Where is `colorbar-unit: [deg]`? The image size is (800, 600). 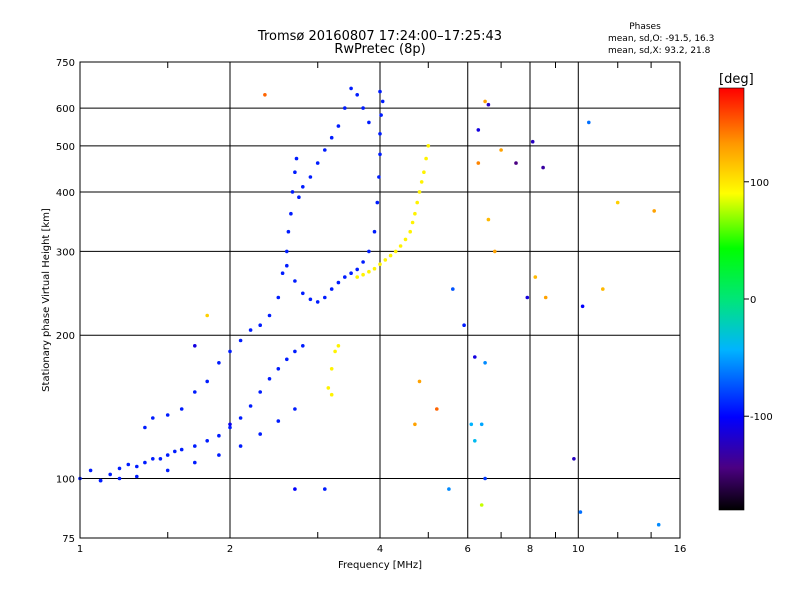 colorbar-unit: [deg] is located at coordinates (736, 79).